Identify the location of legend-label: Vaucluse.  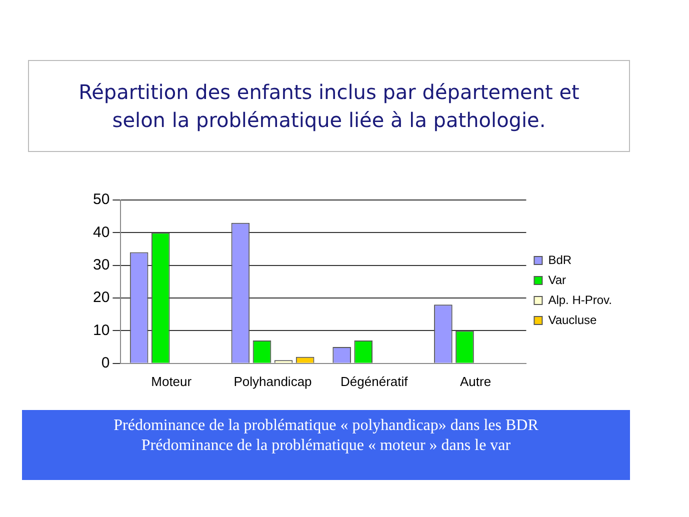
(573, 319).